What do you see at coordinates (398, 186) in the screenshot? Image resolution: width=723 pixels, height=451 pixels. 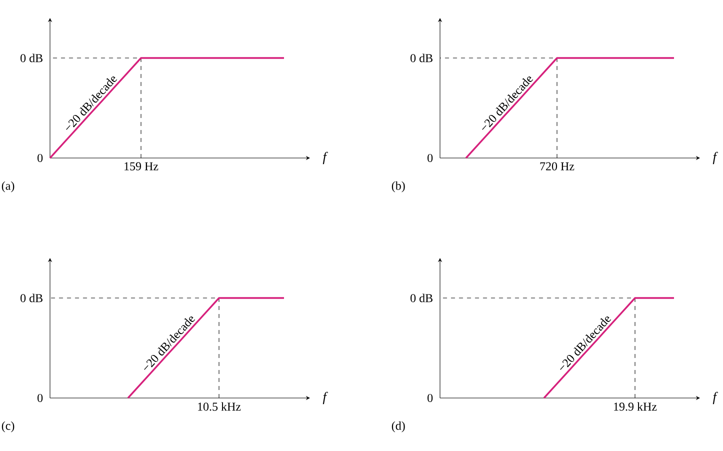 I see `text: (b)` at bounding box center [398, 186].